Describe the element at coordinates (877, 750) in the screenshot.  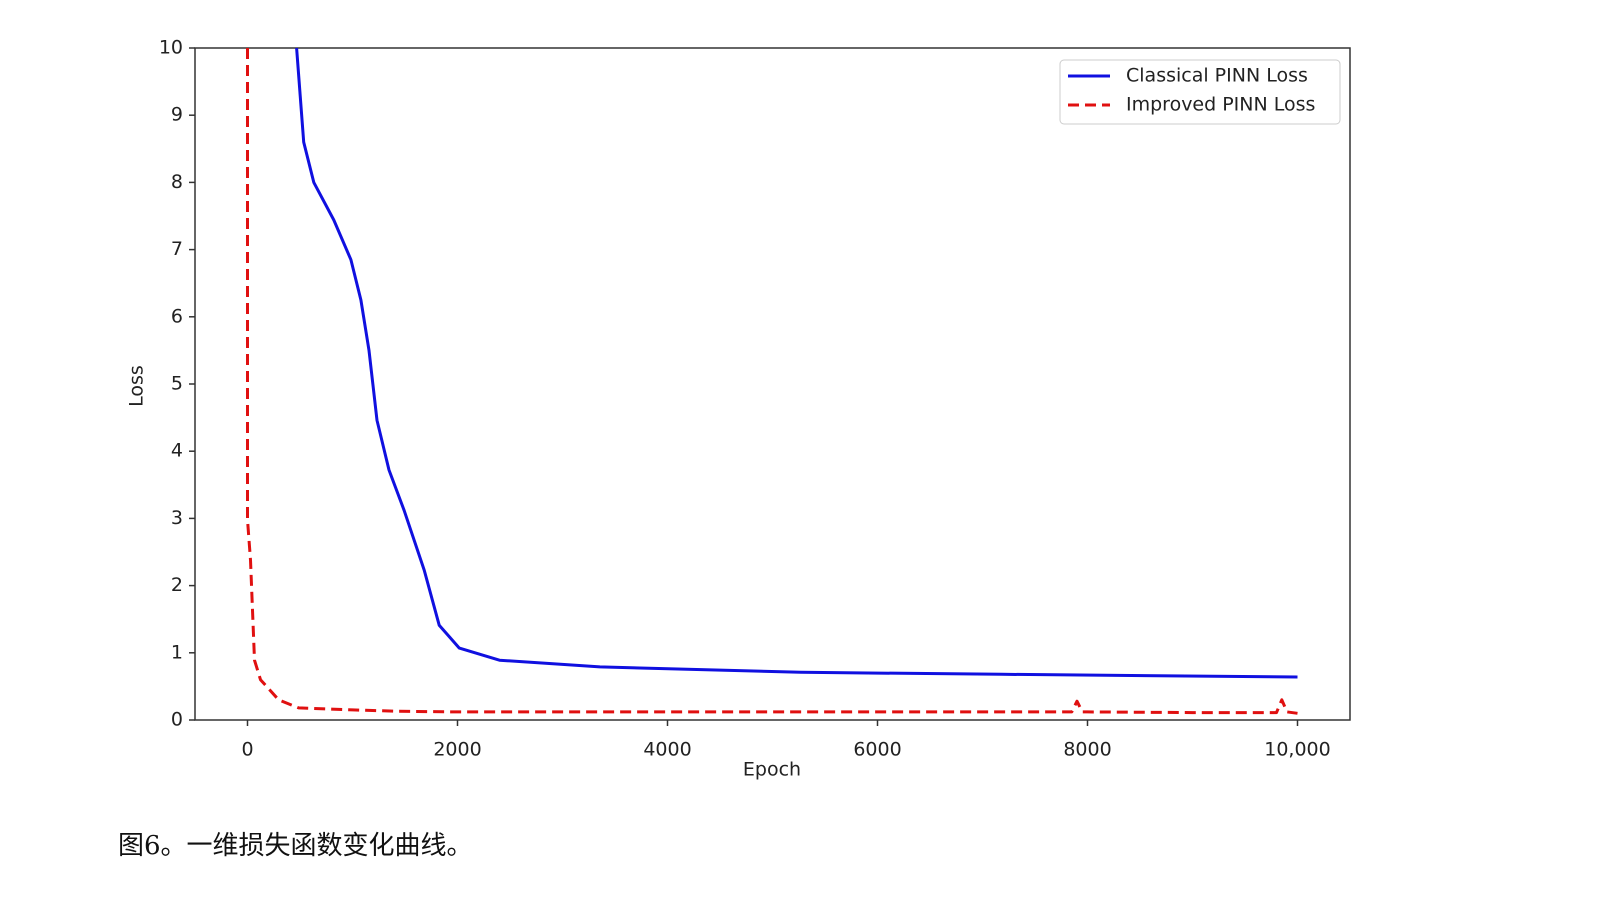
I see `x-tick-label: 6000` at that location.